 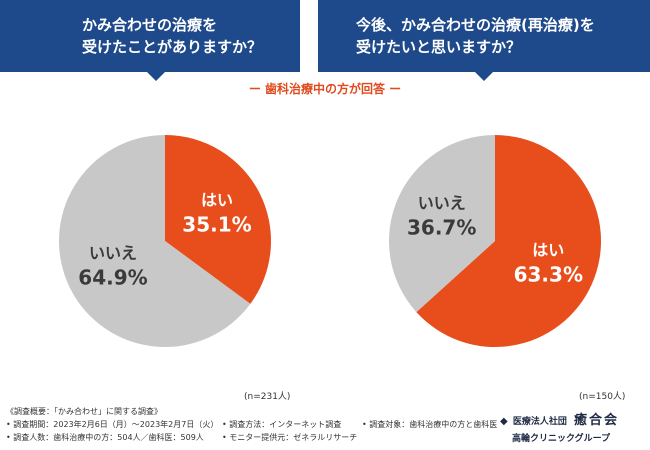 What do you see at coordinates (442, 202) in the screenshot?
I see `pie-1-label-1: いいえ` at bounding box center [442, 202].